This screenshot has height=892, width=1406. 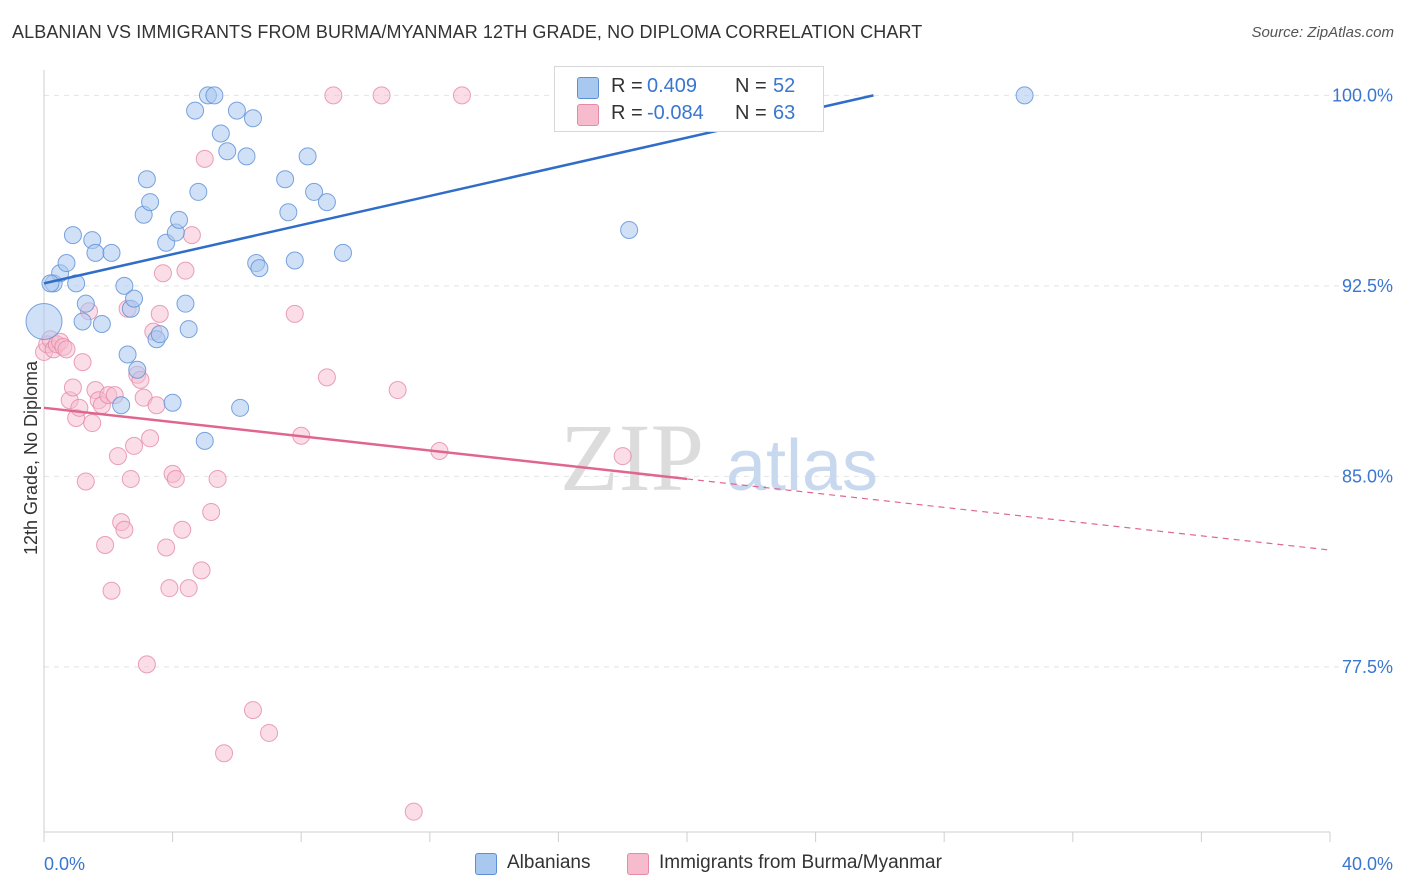 What do you see at coordinates (1367, 667) in the screenshot?
I see `y-tick-label: 77.5%` at bounding box center [1367, 667].